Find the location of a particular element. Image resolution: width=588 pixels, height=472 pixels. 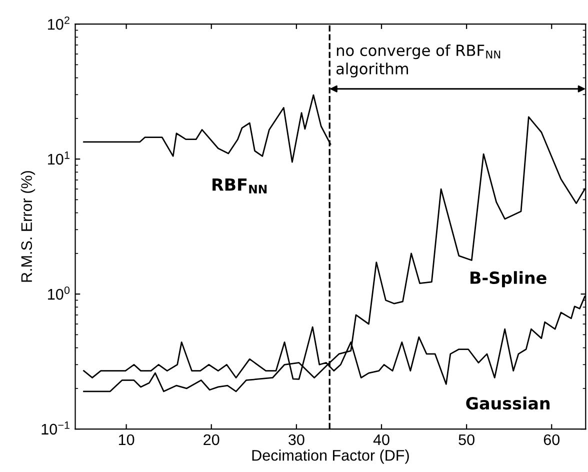

x-tick-label: 10 is located at coordinates (126, 440).